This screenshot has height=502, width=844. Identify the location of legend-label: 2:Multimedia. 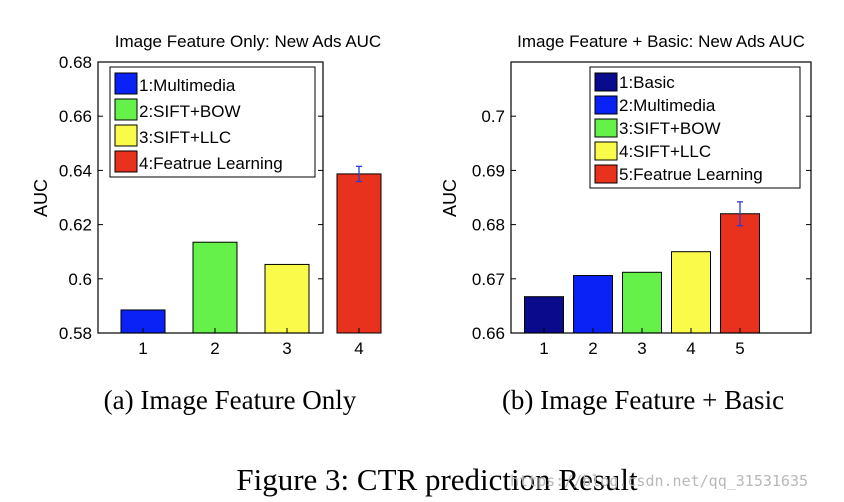
(667, 105).